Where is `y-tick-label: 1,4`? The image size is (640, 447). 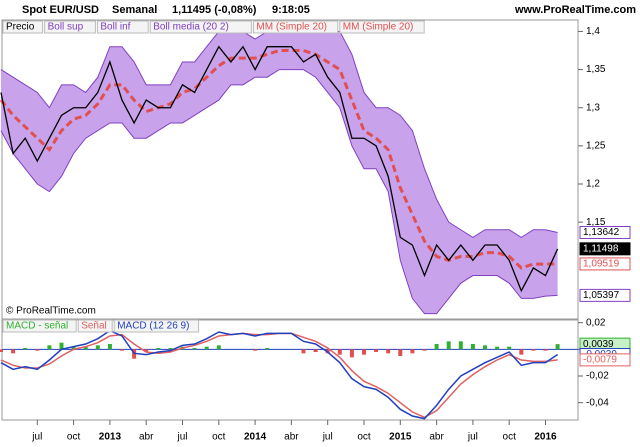 y-tick-label: 1,4 is located at coordinates (593, 31).